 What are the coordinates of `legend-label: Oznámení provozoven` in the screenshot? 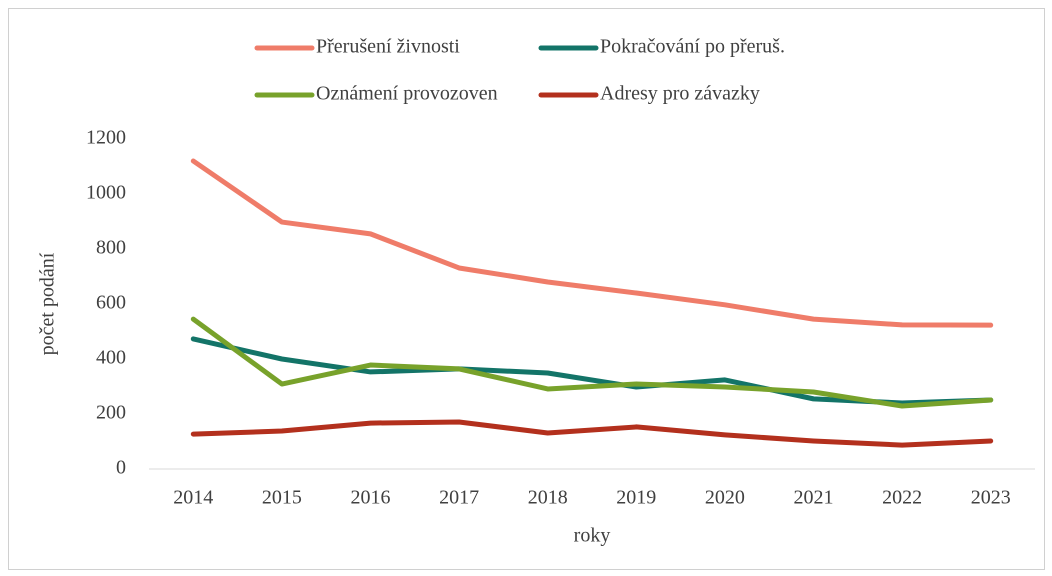 It's located at (407, 94).